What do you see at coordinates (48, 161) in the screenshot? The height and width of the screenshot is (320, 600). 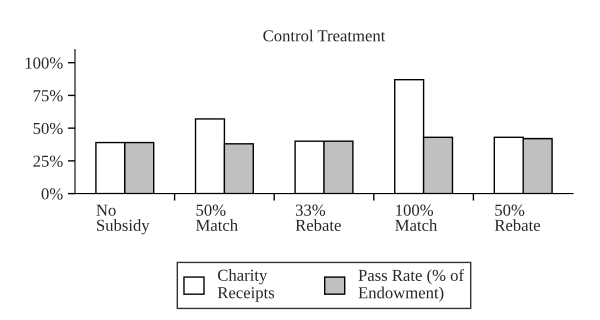 I see `y-tick-label: 25%` at bounding box center [48, 161].